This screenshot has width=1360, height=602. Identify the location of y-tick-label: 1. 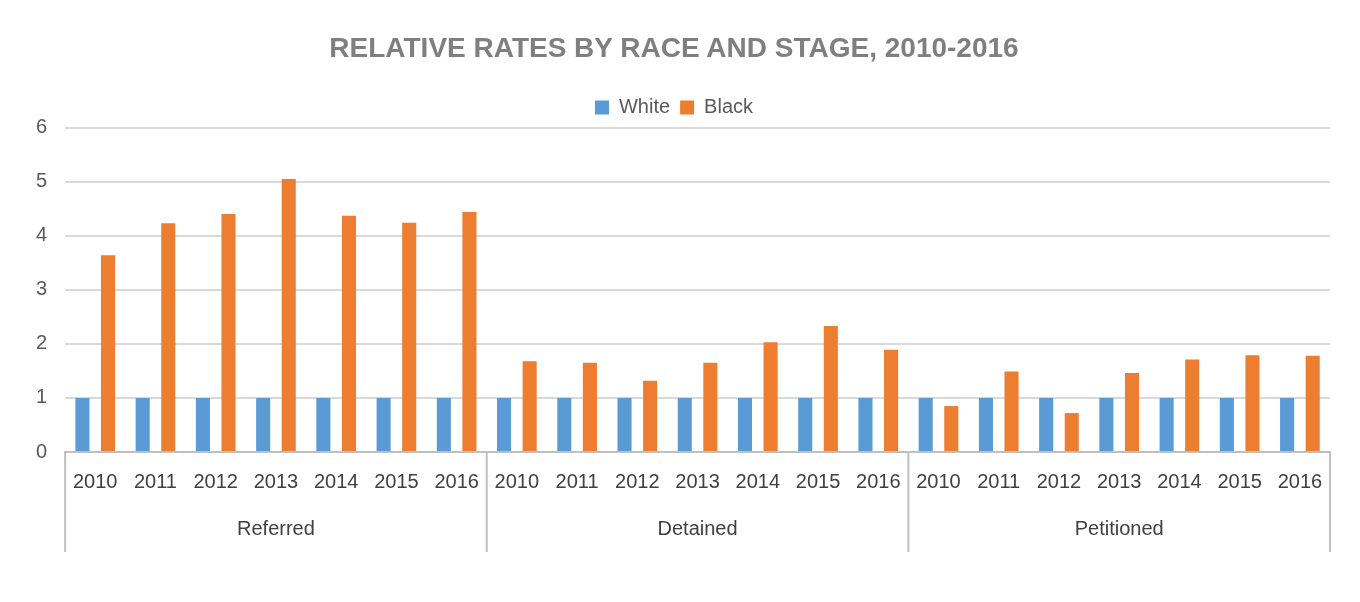
(42, 396).